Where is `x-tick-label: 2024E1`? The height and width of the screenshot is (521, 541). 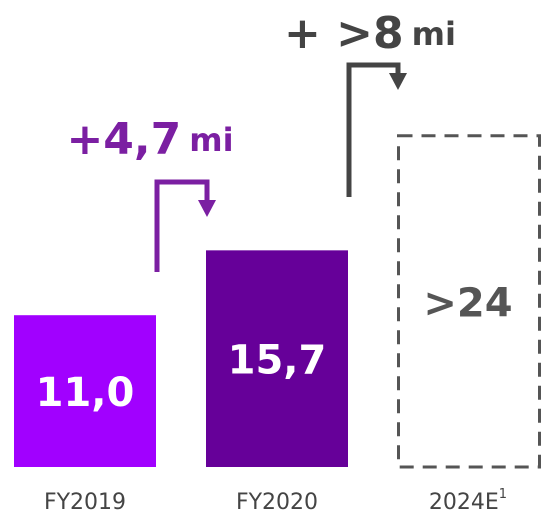
x-tick-label: 2024E1 is located at coordinates (468, 501).